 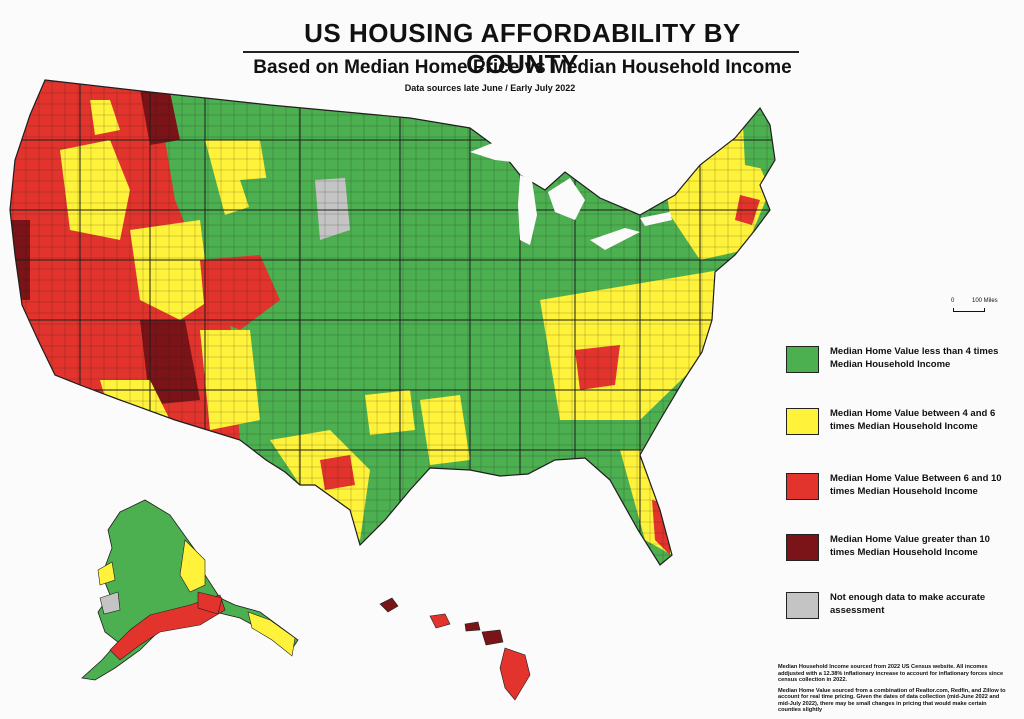 I want to click on alaska-yellow-panhandle, so click(x=271, y=634).